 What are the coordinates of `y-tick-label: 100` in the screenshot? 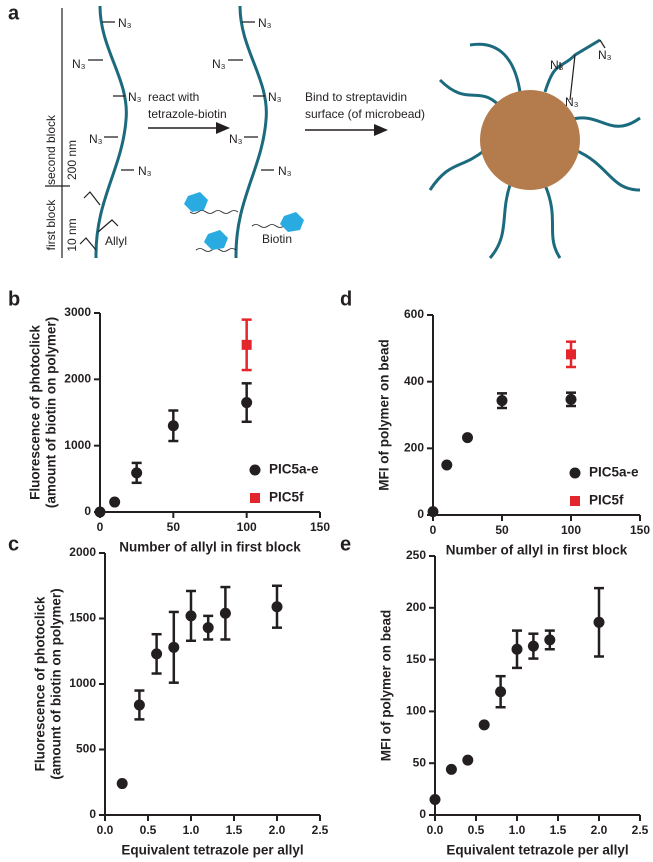 It's located at (416, 711).